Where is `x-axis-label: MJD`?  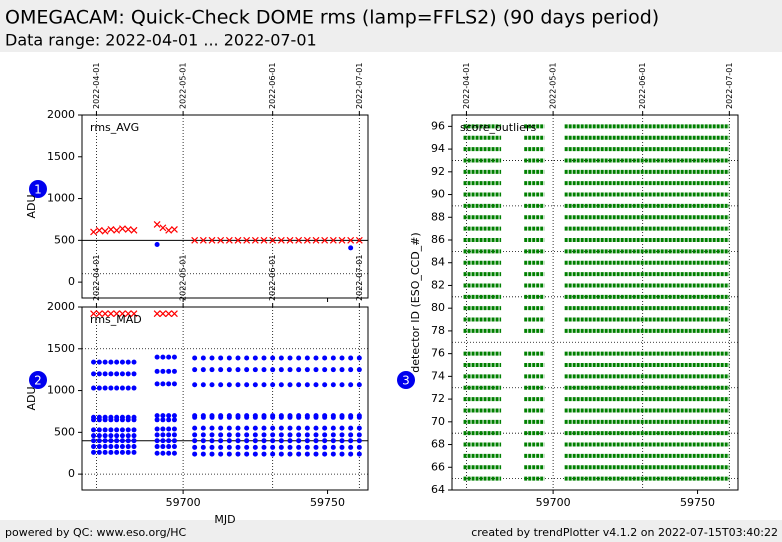
x-axis-label: MJD is located at coordinates (224, 519).